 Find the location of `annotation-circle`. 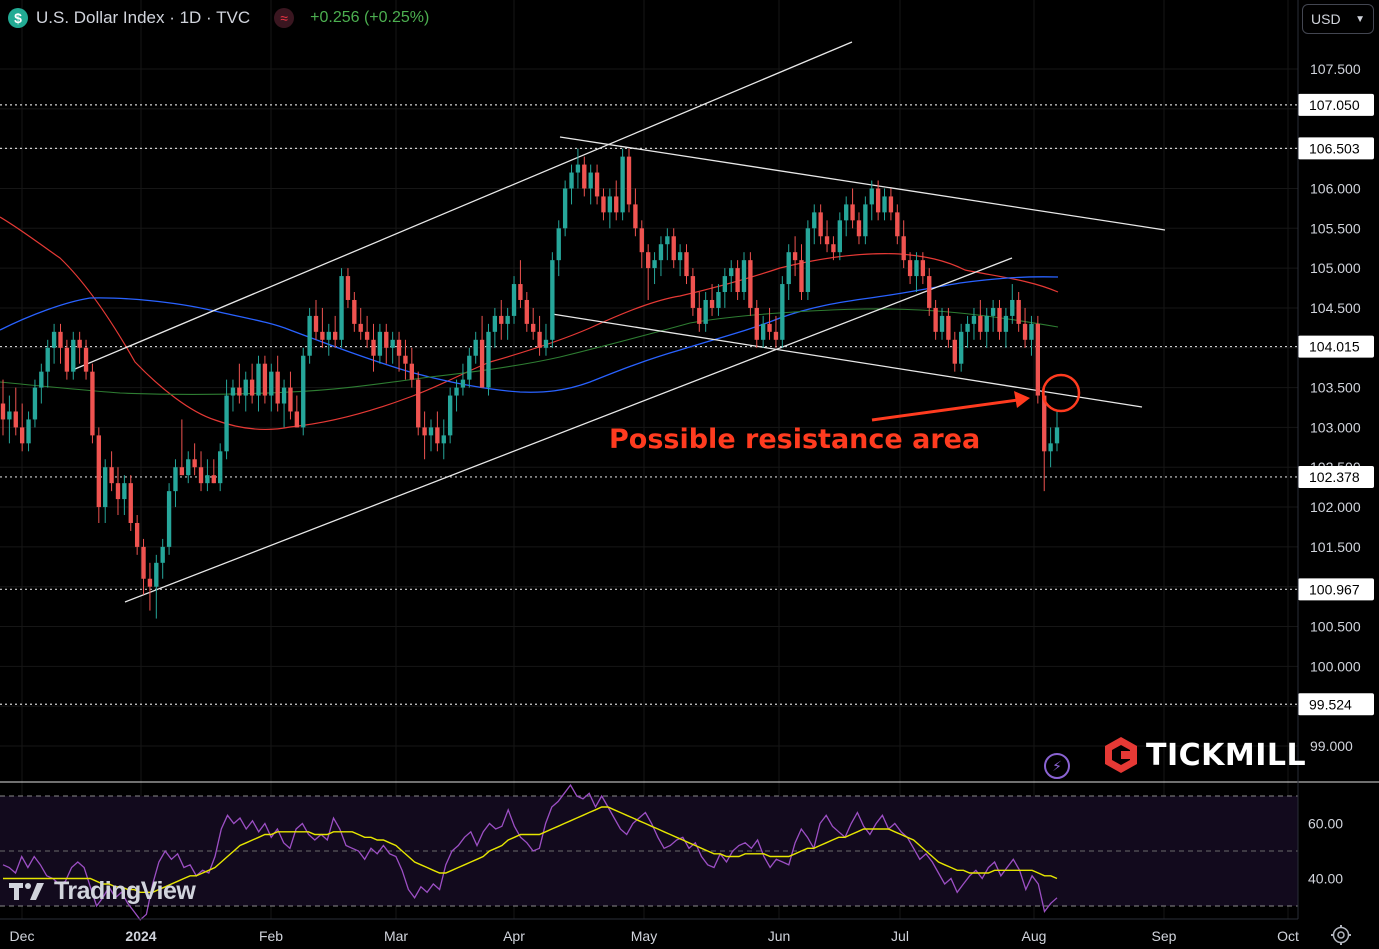

annotation-circle is located at coordinates (1061, 393).